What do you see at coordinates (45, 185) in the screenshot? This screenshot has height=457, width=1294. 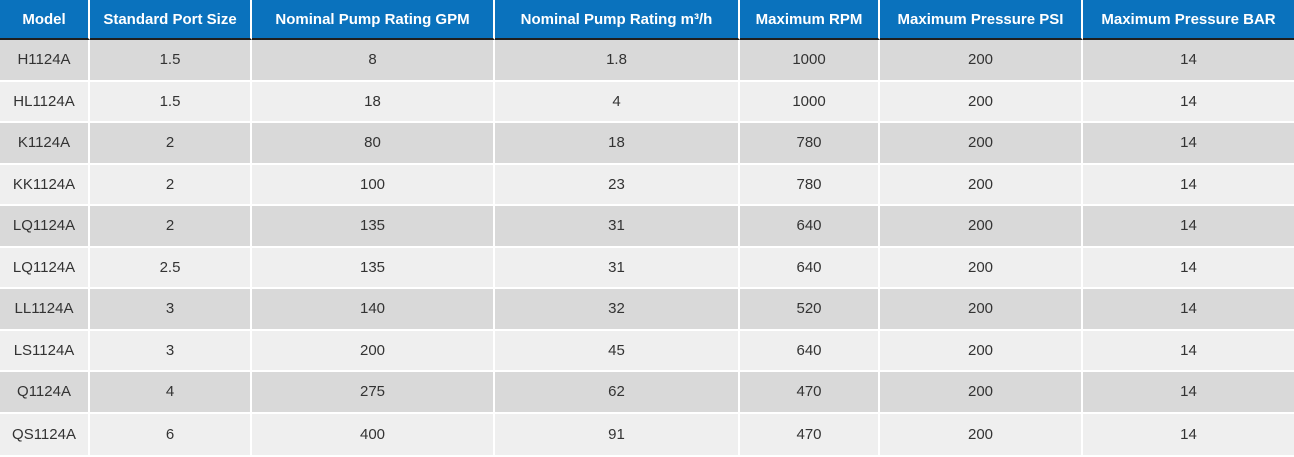 I see `table-cell: KK1124A` at bounding box center [45, 185].